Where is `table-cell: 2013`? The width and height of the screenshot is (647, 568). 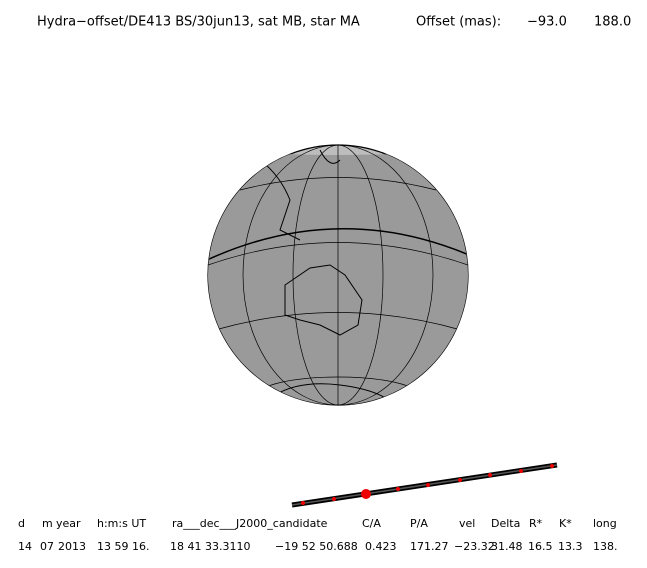
table-cell: 2013 is located at coordinates (72, 546).